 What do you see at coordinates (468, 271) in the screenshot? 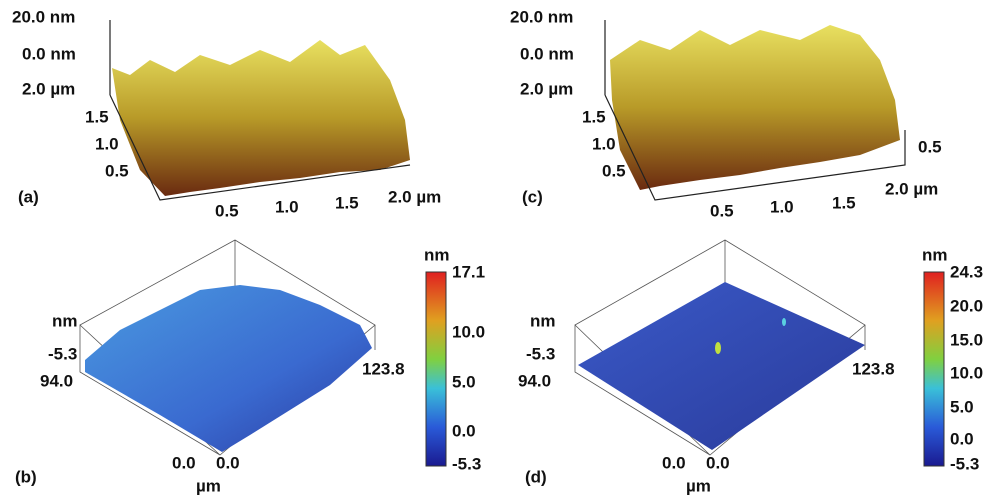
I see `colorbar-tick: 17.1` at bounding box center [468, 271].